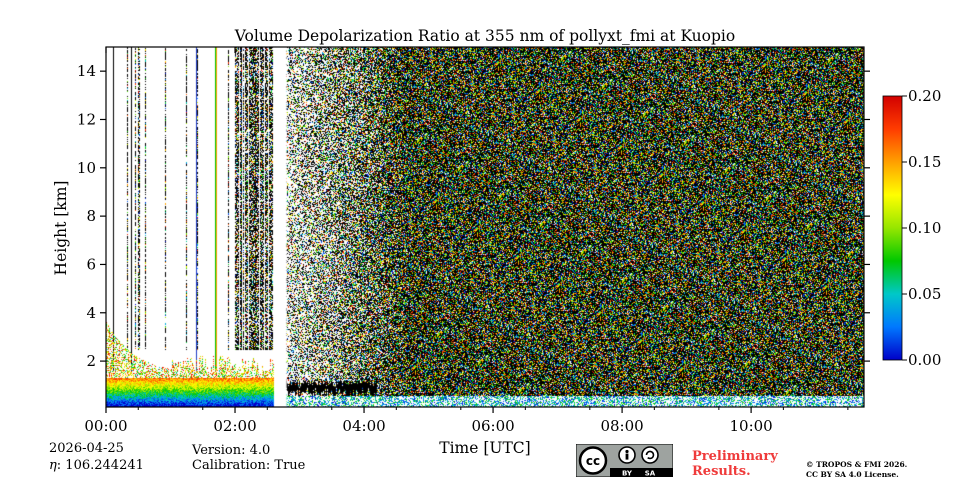 Image resolution: width=960 pixels, height=484 pixels. I want to click on y-axis-label: Height [km], so click(61, 228).